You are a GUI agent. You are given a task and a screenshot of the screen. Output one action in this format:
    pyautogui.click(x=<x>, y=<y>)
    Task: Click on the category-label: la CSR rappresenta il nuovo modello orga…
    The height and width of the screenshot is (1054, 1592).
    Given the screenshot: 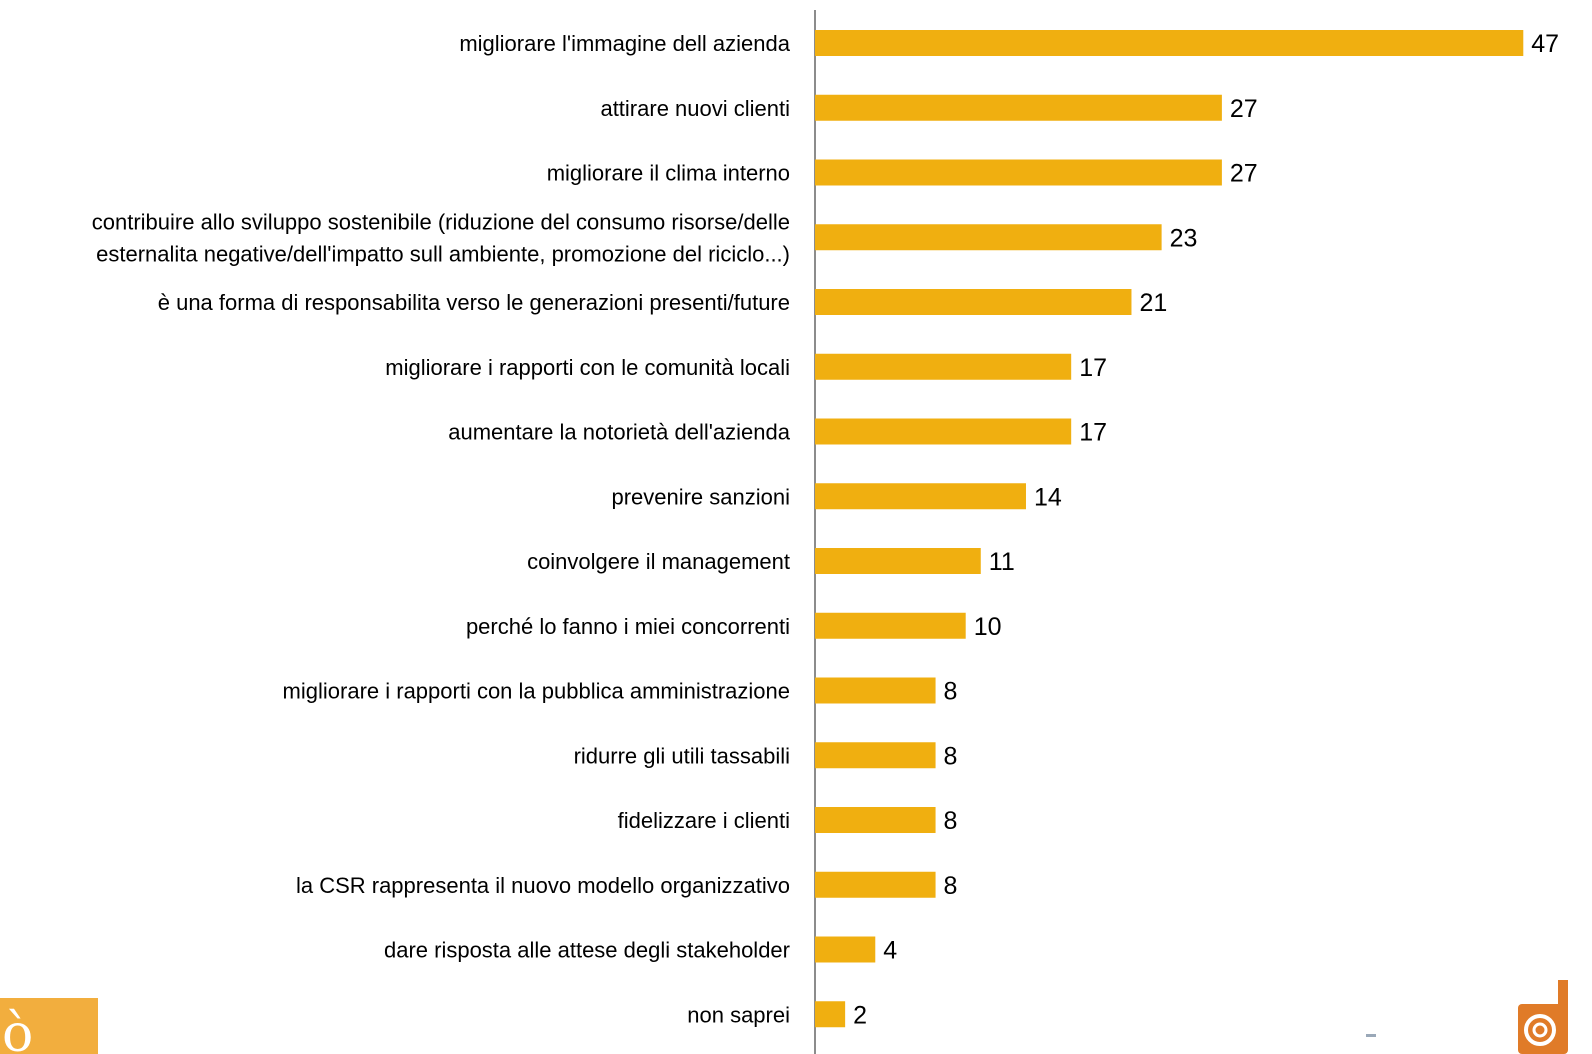 What is the action you would take?
    pyautogui.click(x=543, y=885)
    